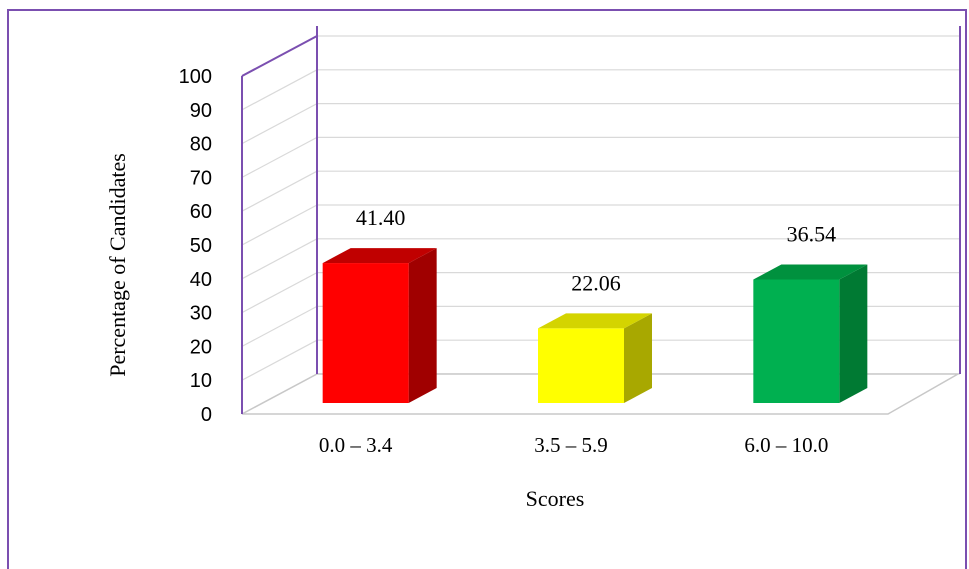 The height and width of the screenshot is (569, 969). What do you see at coordinates (195, 77) in the screenshot?
I see `y-tick-label: 100` at bounding box center [195, 77].